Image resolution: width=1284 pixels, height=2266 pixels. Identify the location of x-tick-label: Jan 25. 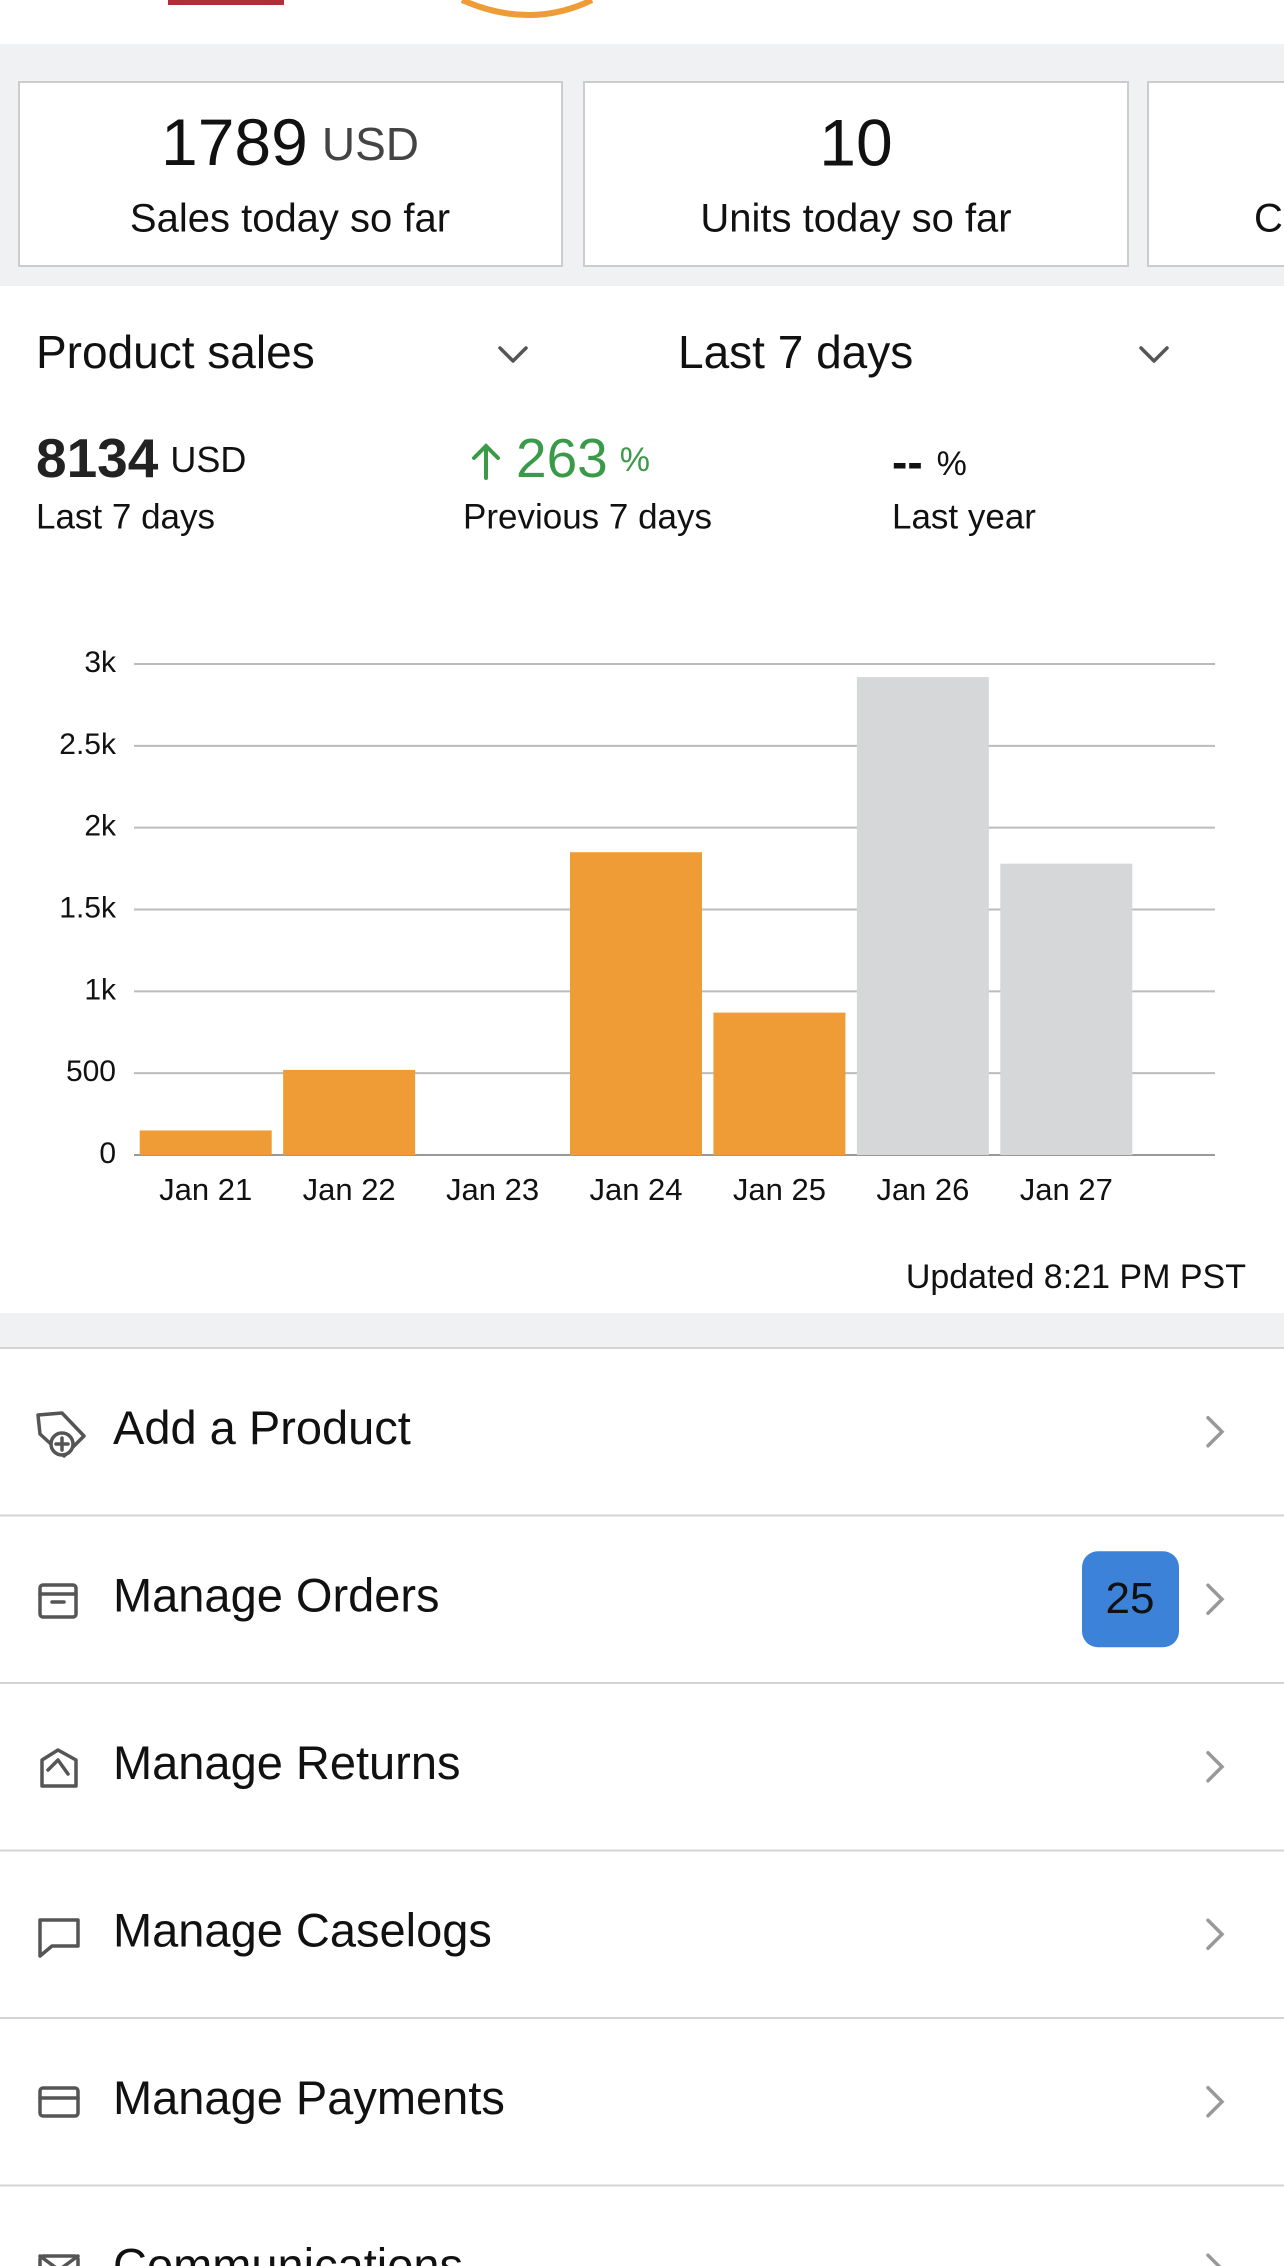
(779, 1189).